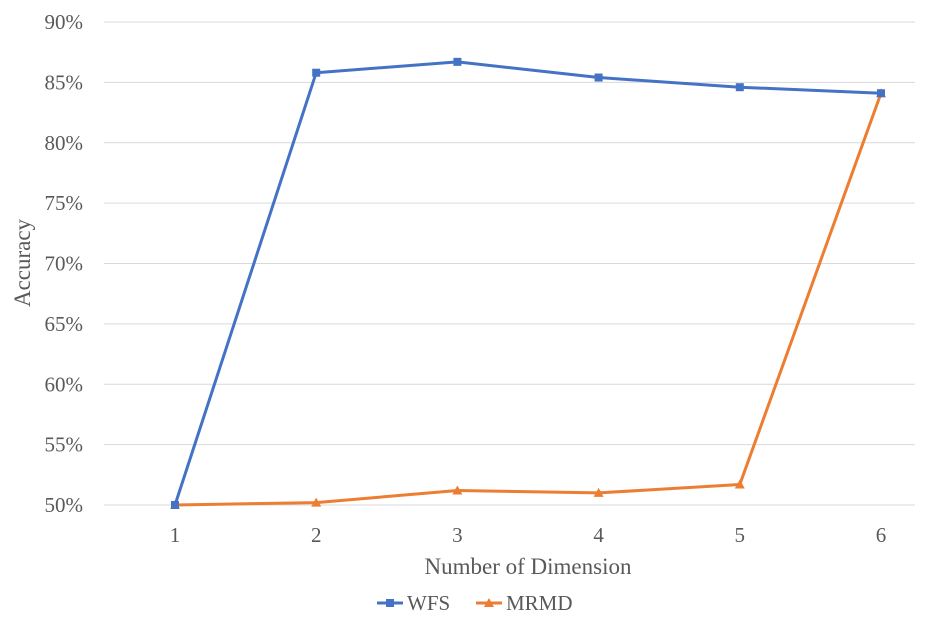  What do you see at coordinates (64, 22) in the screenshot?
I see `y-tick-label: 90%` at bounding box center [64, 22].